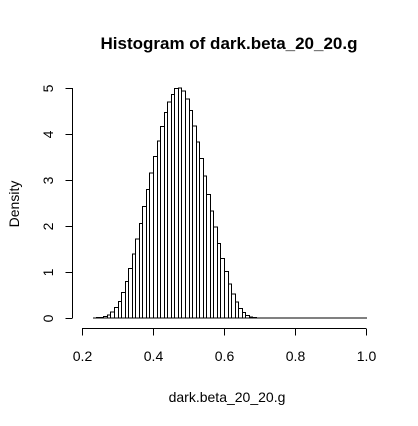 This screenshot has width=418, height=426. I want to click on chart-title: Histogram of dark.beta_20_20.g, so click(229, 43).